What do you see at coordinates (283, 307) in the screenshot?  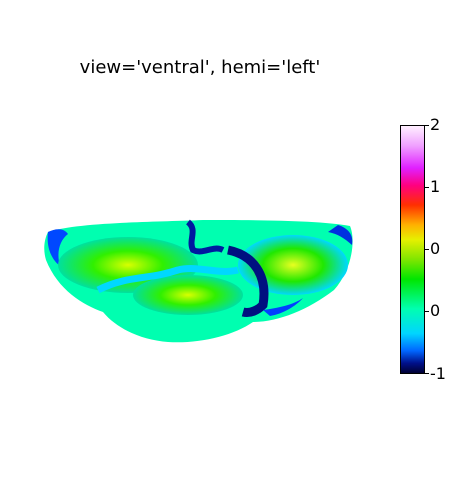 I see `blue-rim-bottom` at bounding box center [283, 307].